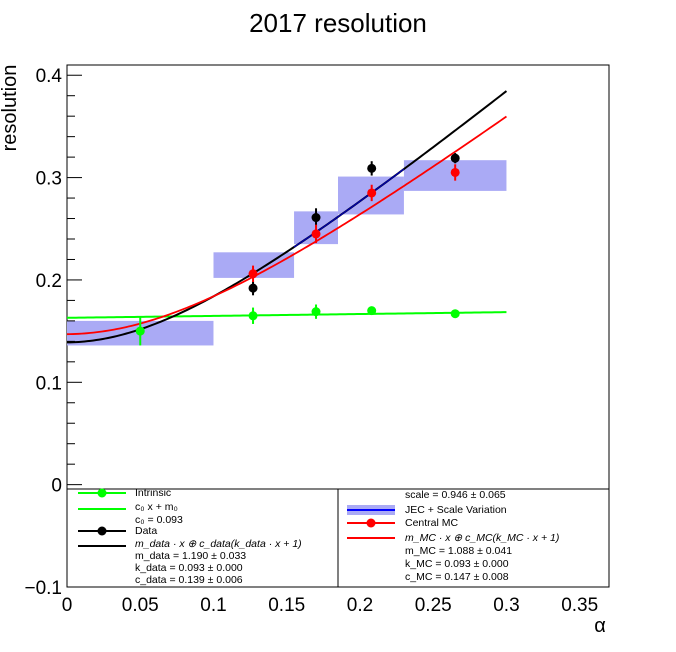 This screenshot has height=652, width=676. I want to click on legend-k-mc: k_MC = 0.093 ± 0.000, so click(457, 564).